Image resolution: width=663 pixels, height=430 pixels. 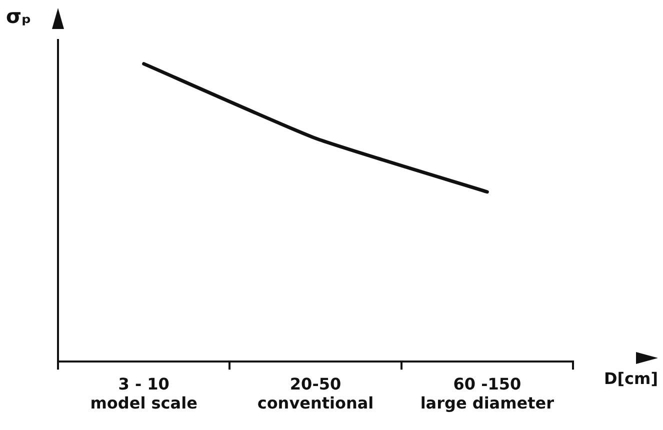 What do you see at coordinates (315, 393) in the screenshot?
I see `x-tick-label: 20-50 conventional` at bounding box center [315, 393].